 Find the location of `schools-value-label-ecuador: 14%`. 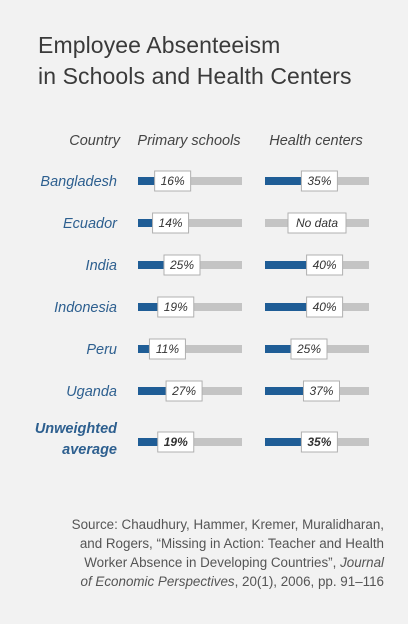

schools-value-label-ecuador: 14% is located at coordinates (171, 223).